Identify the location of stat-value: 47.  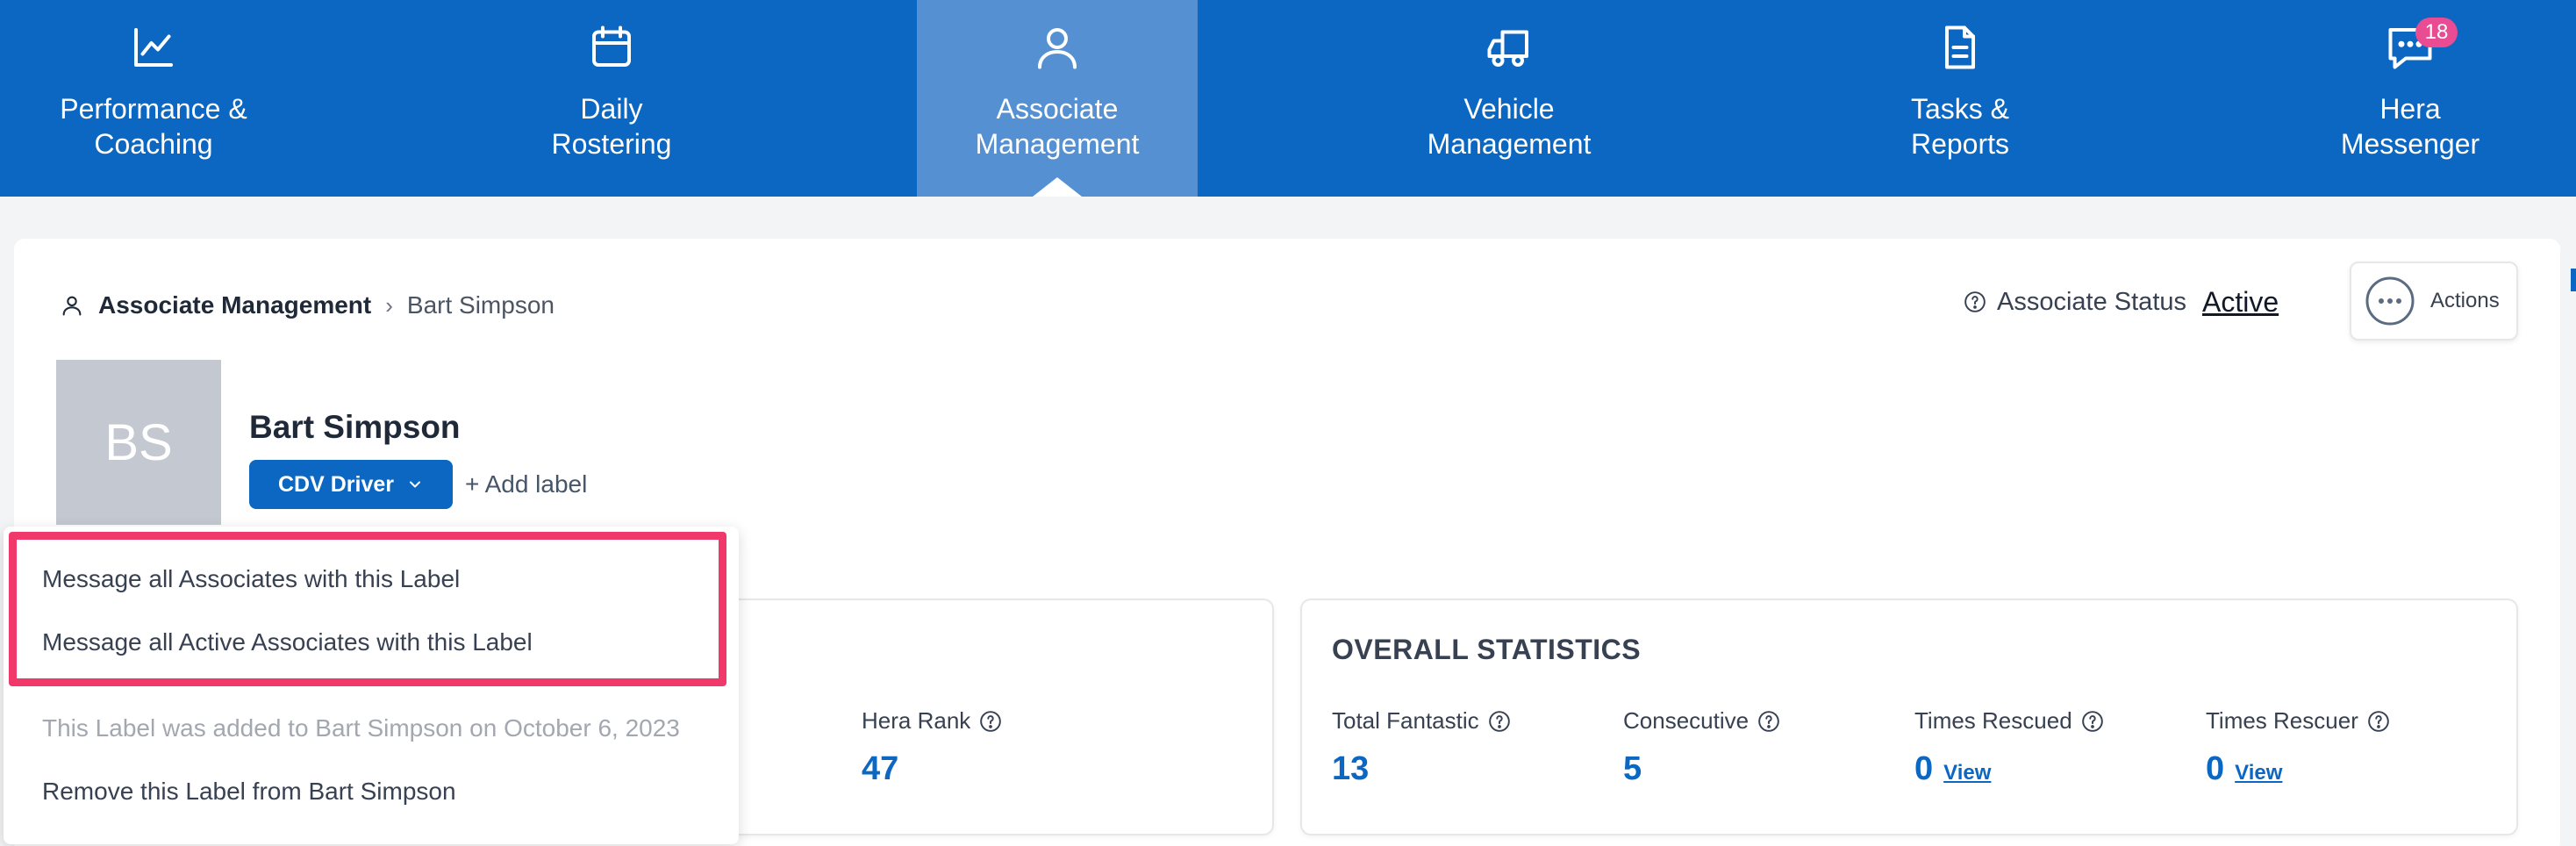
(880, 769).